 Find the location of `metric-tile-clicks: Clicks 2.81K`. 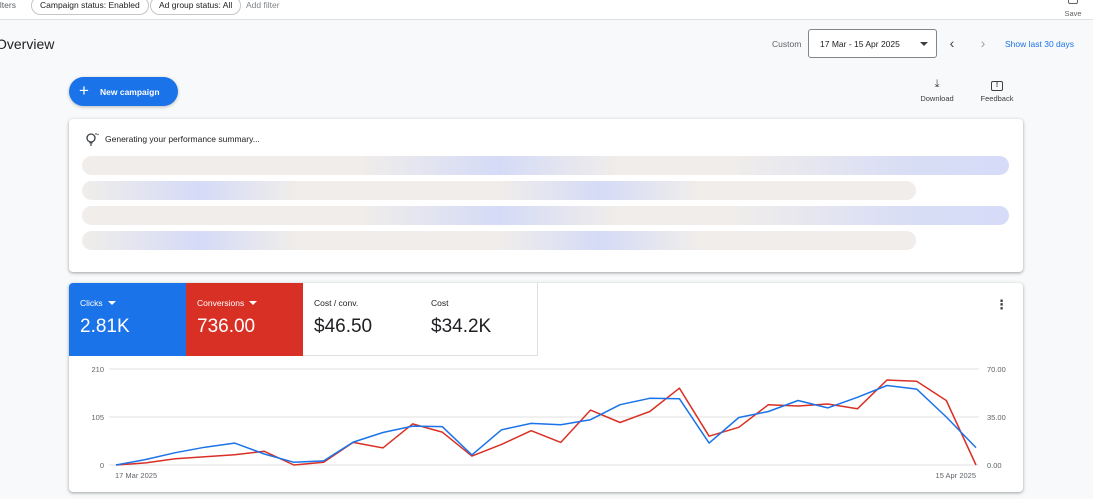

metric-tile-clicks: Clicks 2.81K is located at coordinates (128, 319).